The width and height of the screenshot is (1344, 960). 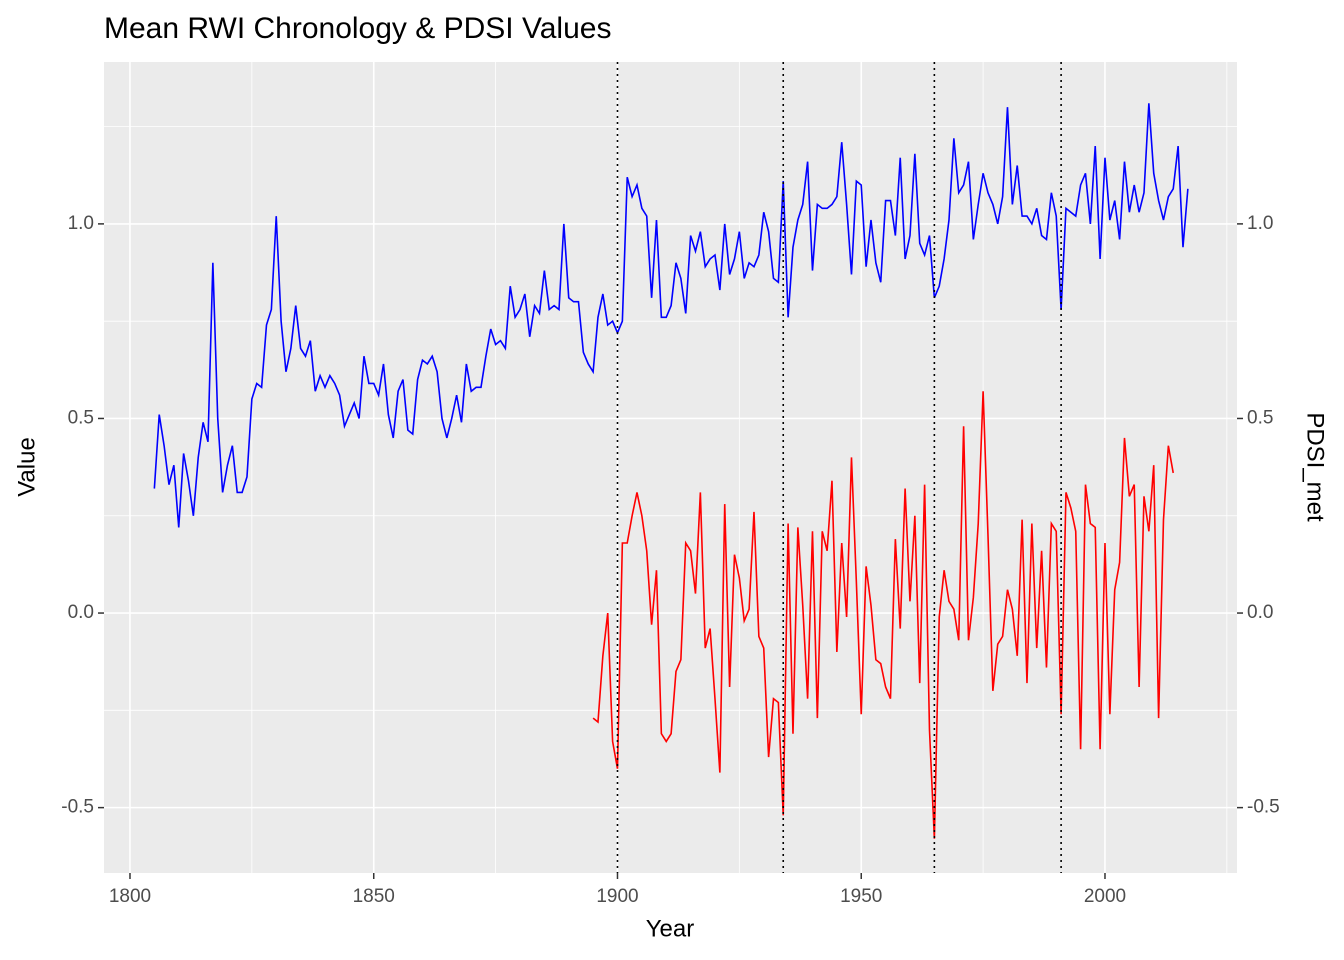 I want to click on y-tick-label: -0.5, so click(x=77, y=807).